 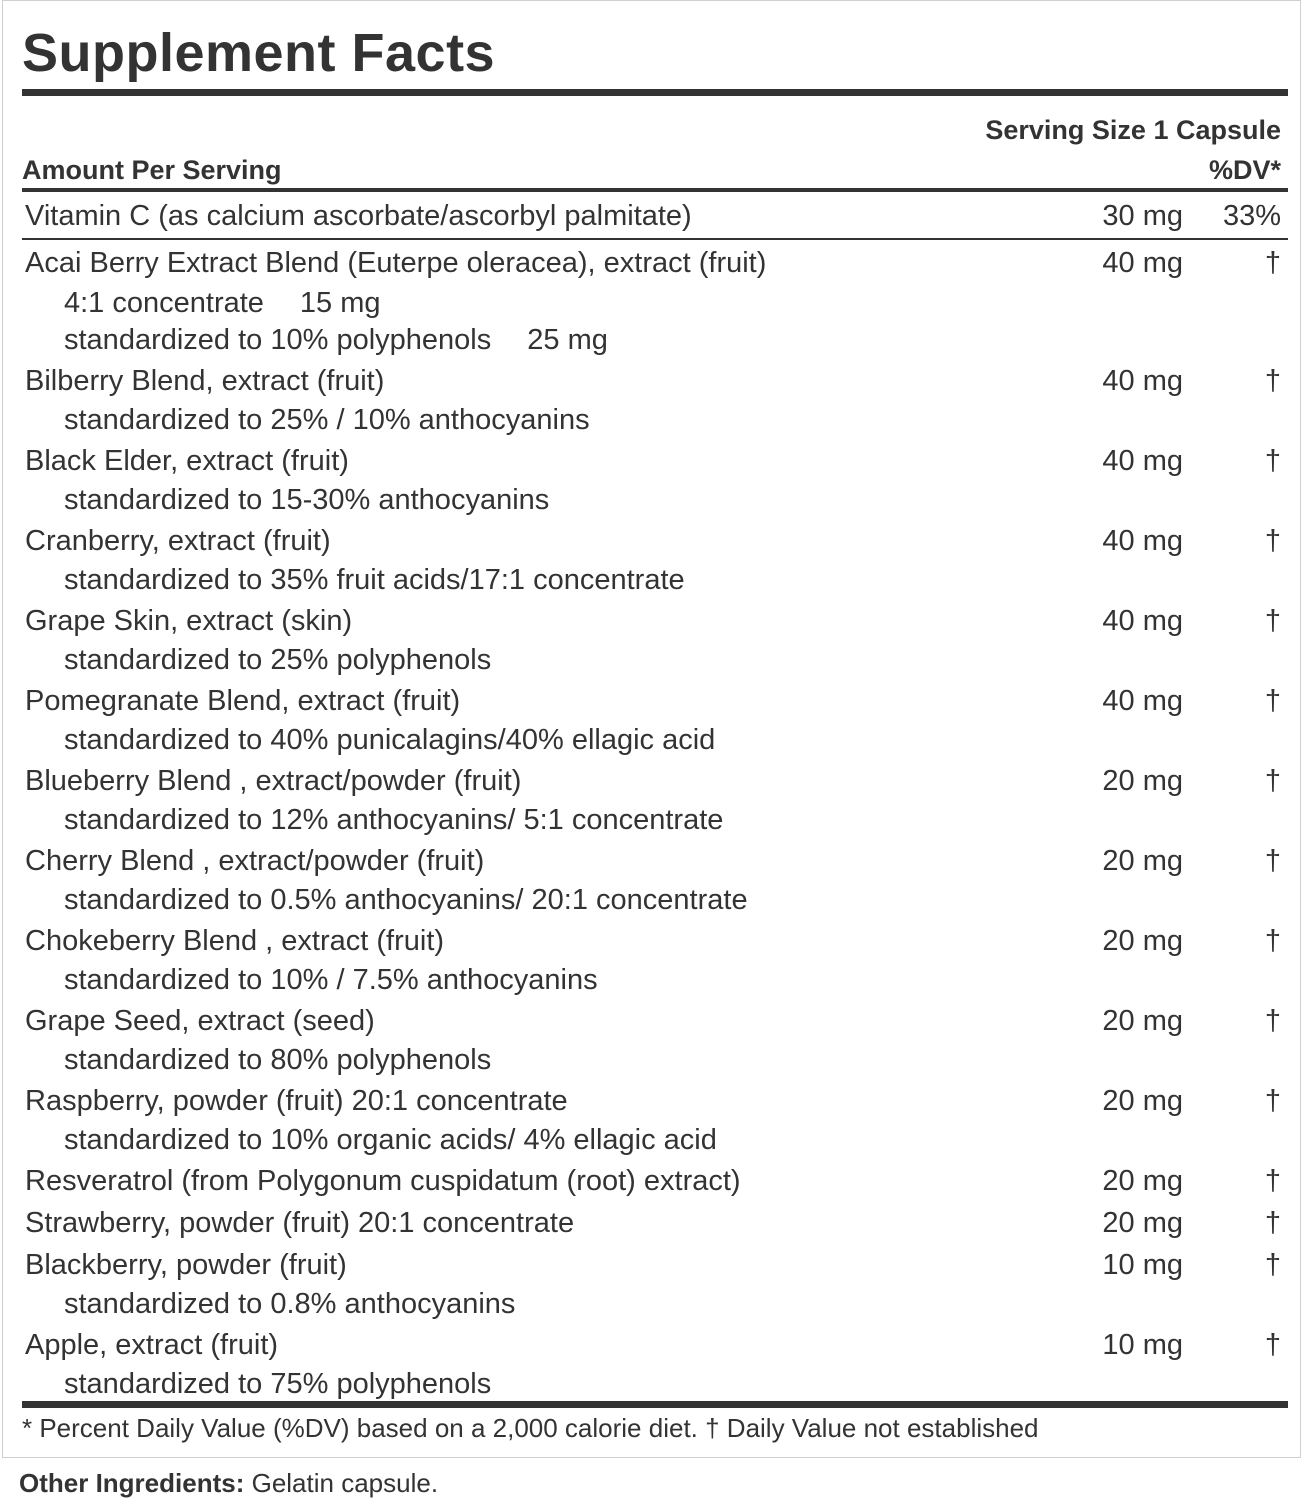 I want to click on sub-text: standardized to 80% polyphenols, so click(x=278, y=1060).